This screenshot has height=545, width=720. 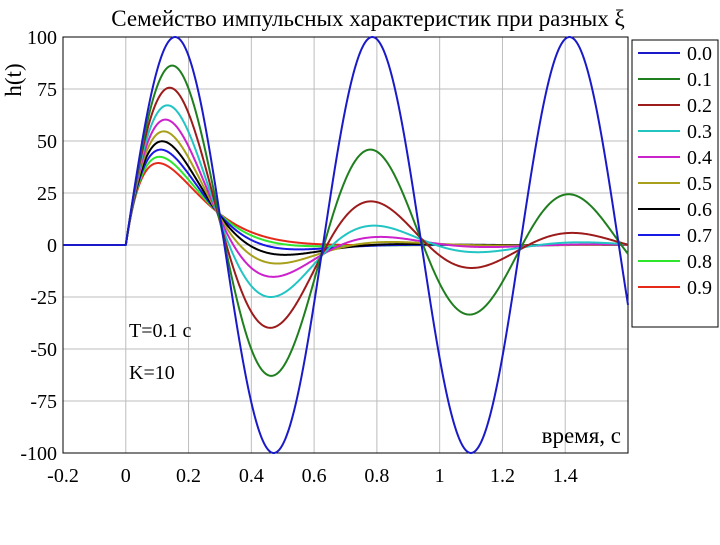 What do you see at coordinates (314, 476) in the screenshot?
I see `x-tick-label: 0.6` at bounding box center [314, 476].